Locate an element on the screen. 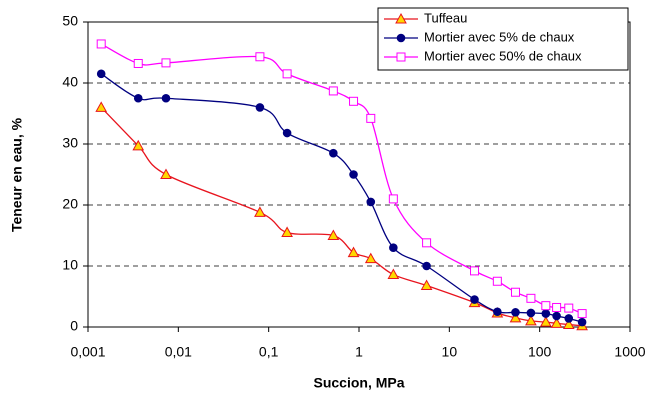 Image resolution: width=666 pixels, height=398 pixels. x-axis-label: Succion, MPa is located at coordinates (358, 383).